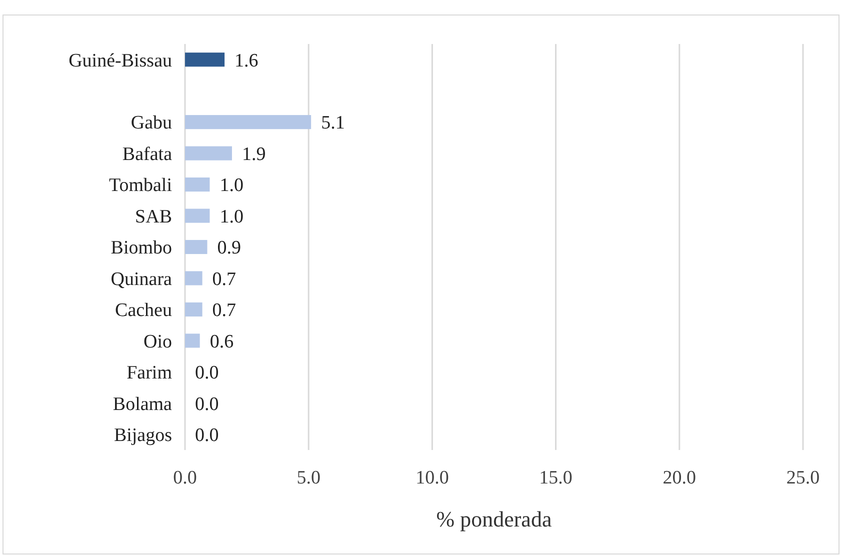  I want to click on y-tick-label: Guiné-Bissau, so click(120, 61).